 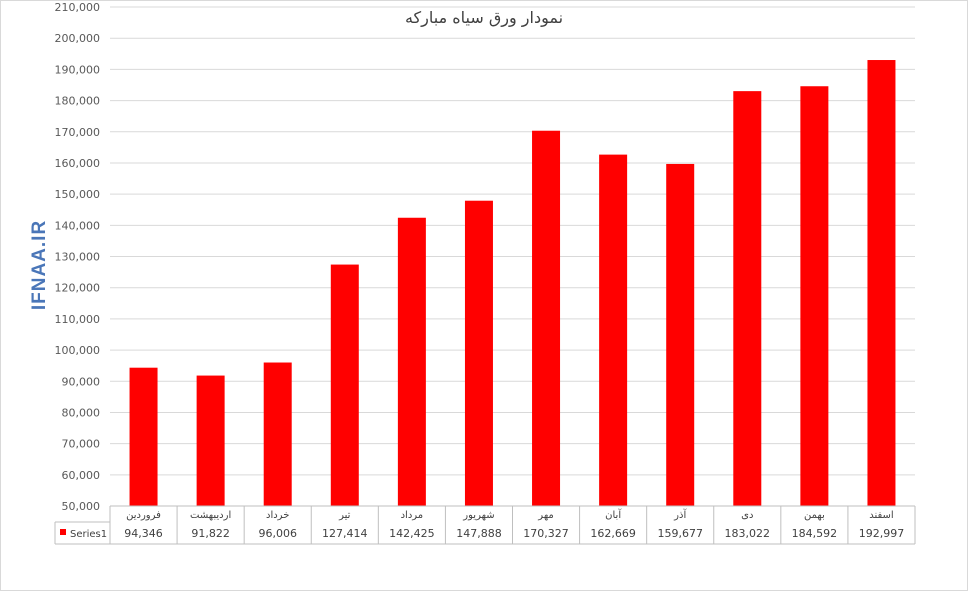 What do you see at coordinates (277, 533) in the screenshot?
I see `data-table-value: 96,006` at bounding box center [277, 533].